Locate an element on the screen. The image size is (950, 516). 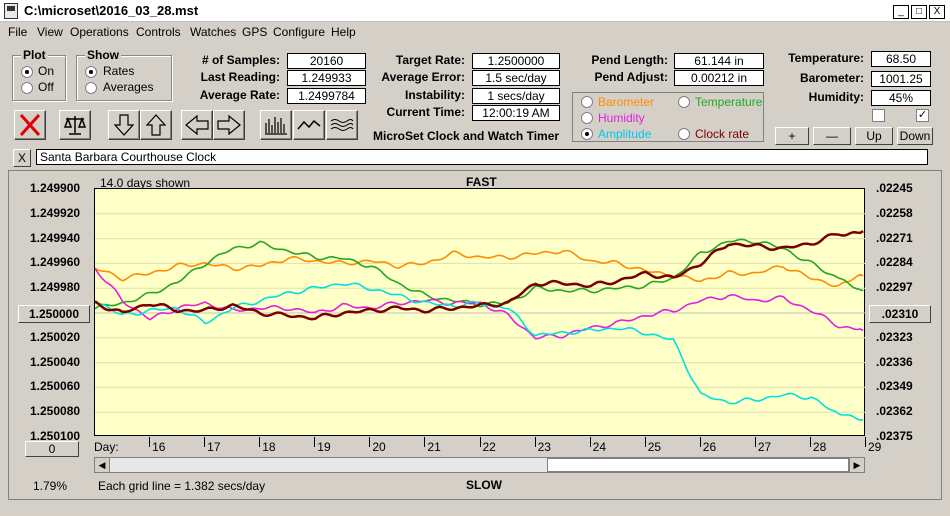
stop-button is located at coordinates (30, 125).